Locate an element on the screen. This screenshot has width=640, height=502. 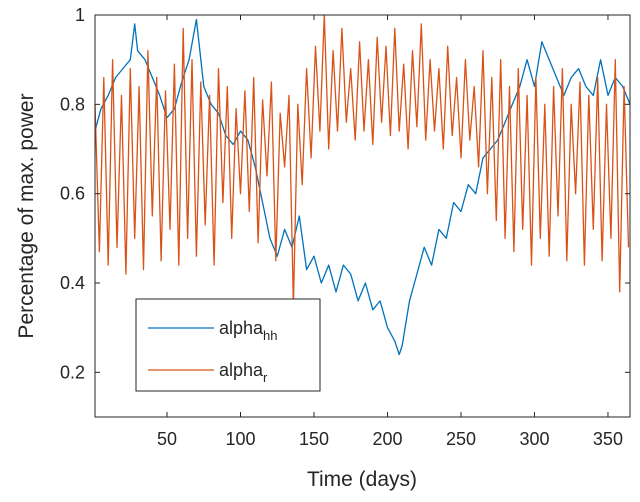
x-tick-label: 350 is located at coordinates (608, 439).